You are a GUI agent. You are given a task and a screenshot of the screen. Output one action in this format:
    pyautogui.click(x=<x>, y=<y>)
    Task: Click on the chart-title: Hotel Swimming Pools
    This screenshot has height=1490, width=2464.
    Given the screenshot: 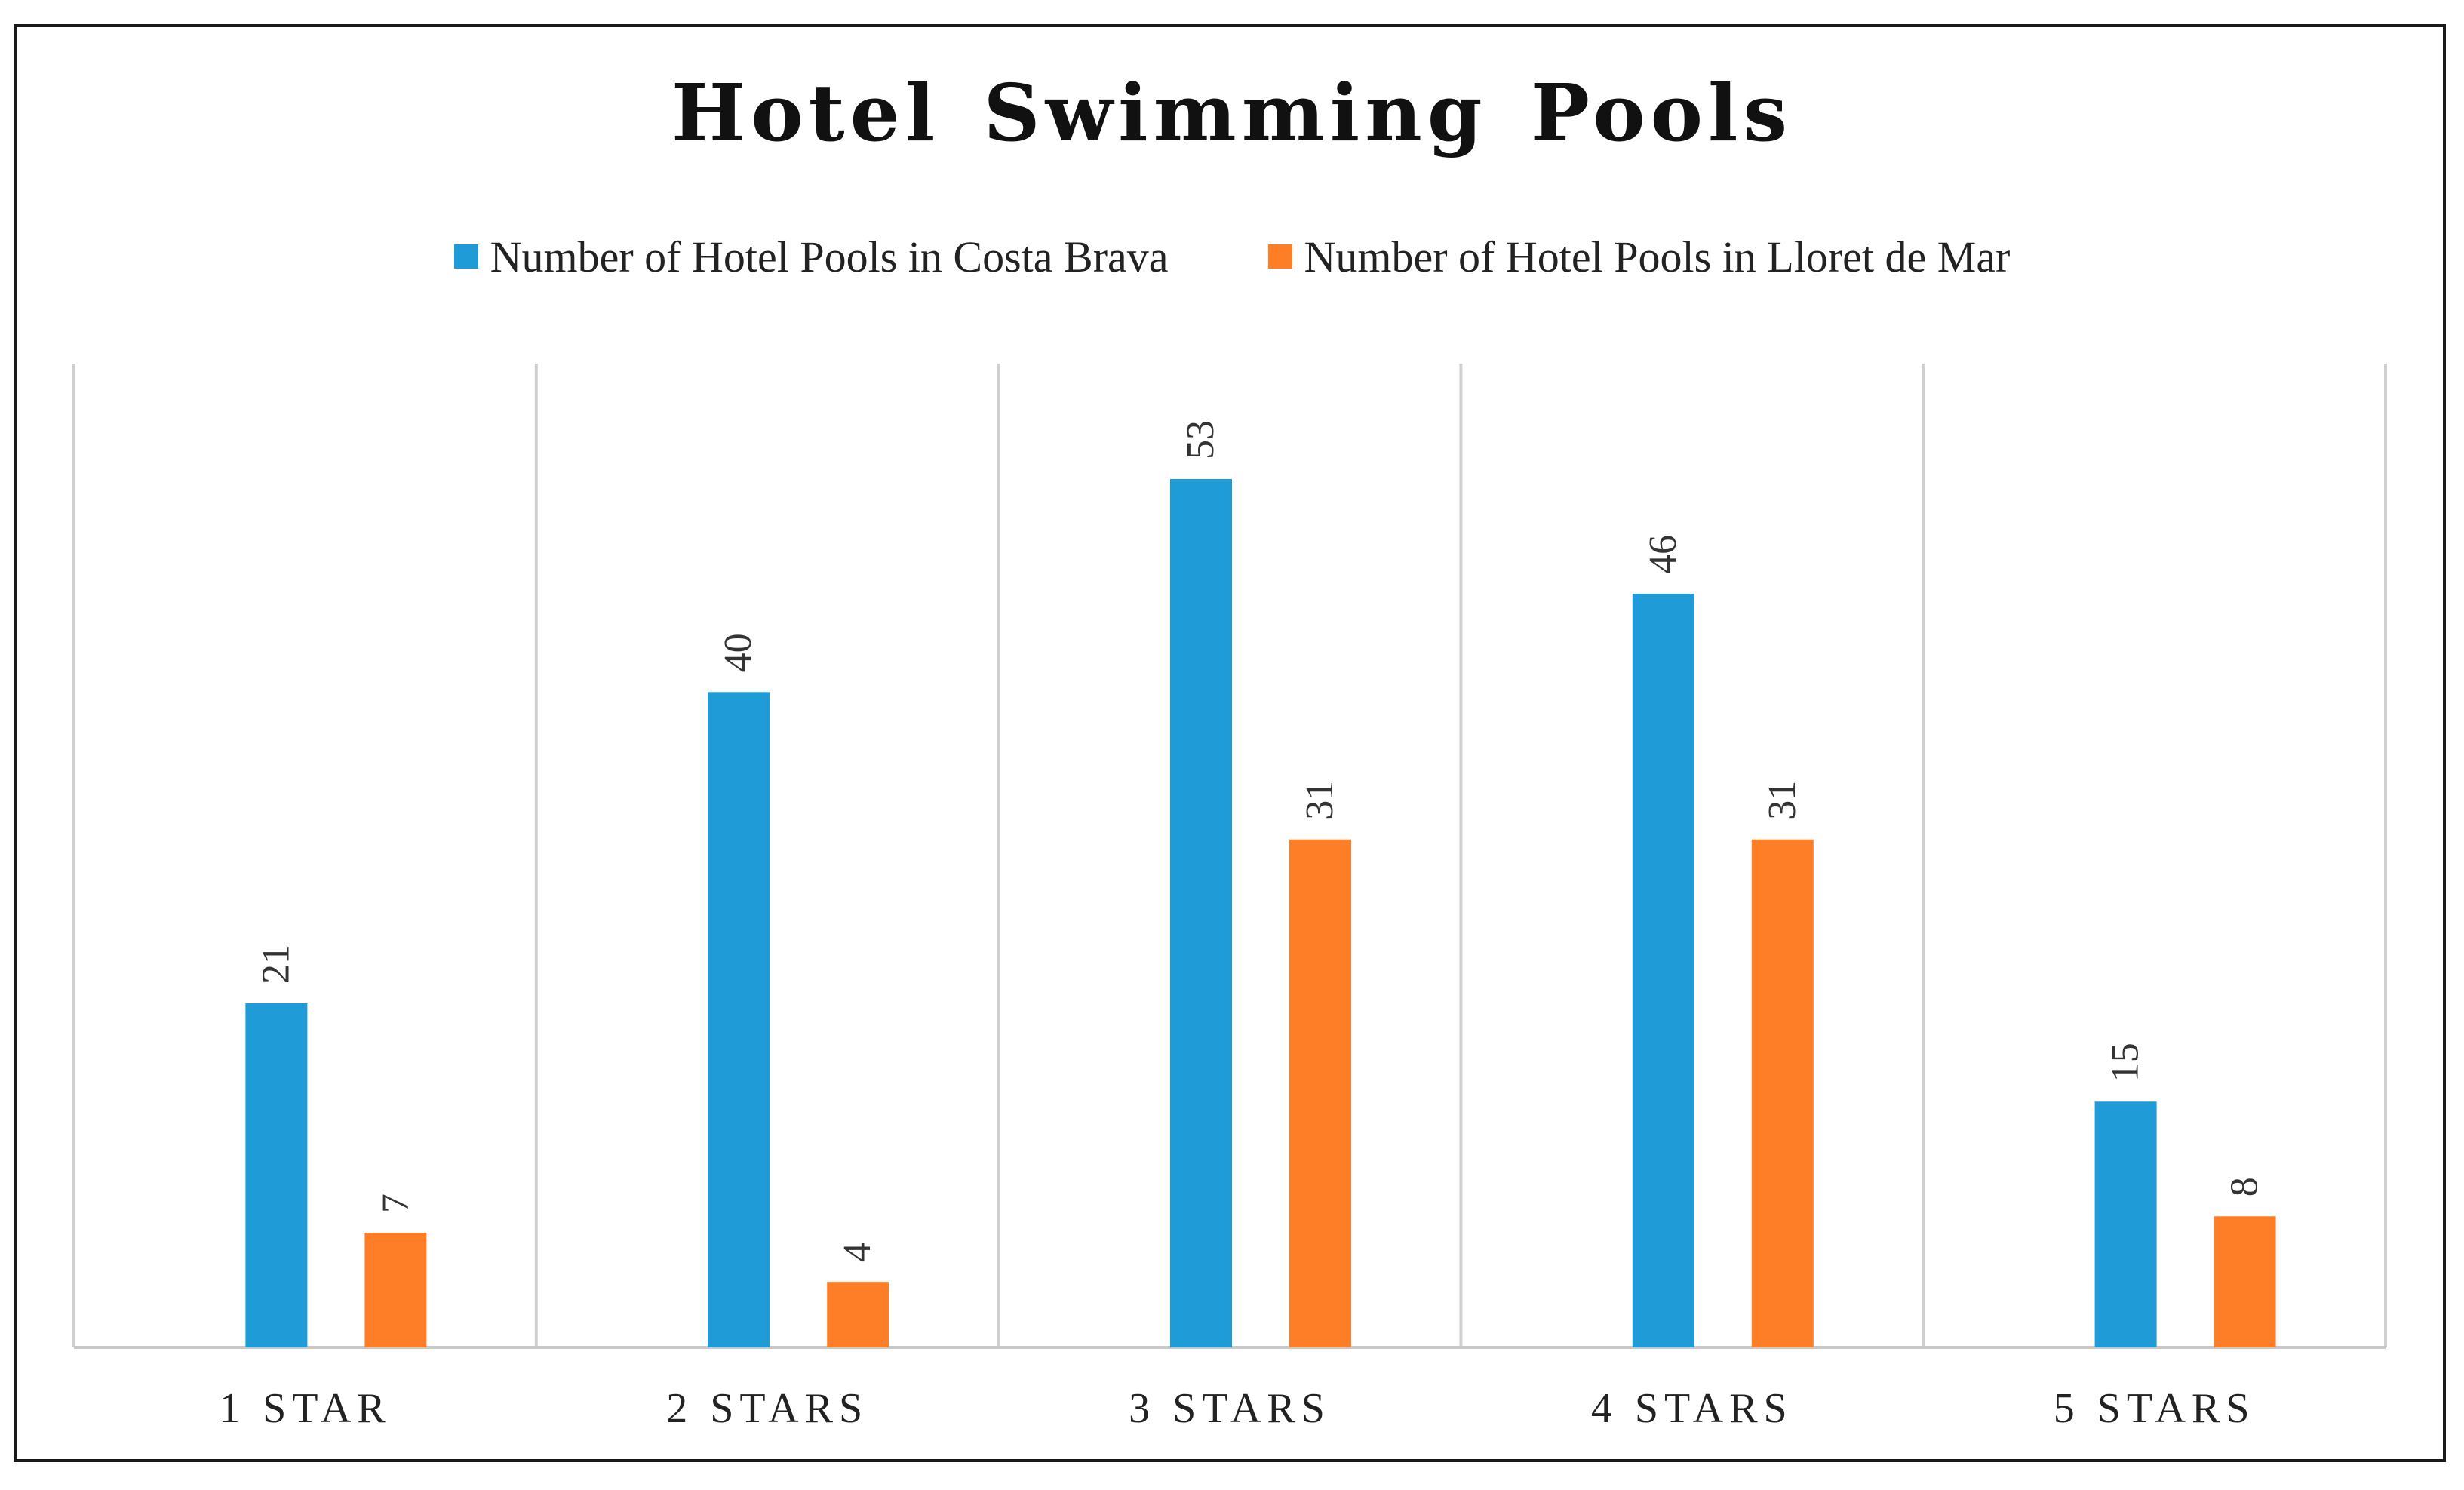 What is the action you would take?
    pyautogui.click(x=1232, y=112)
    